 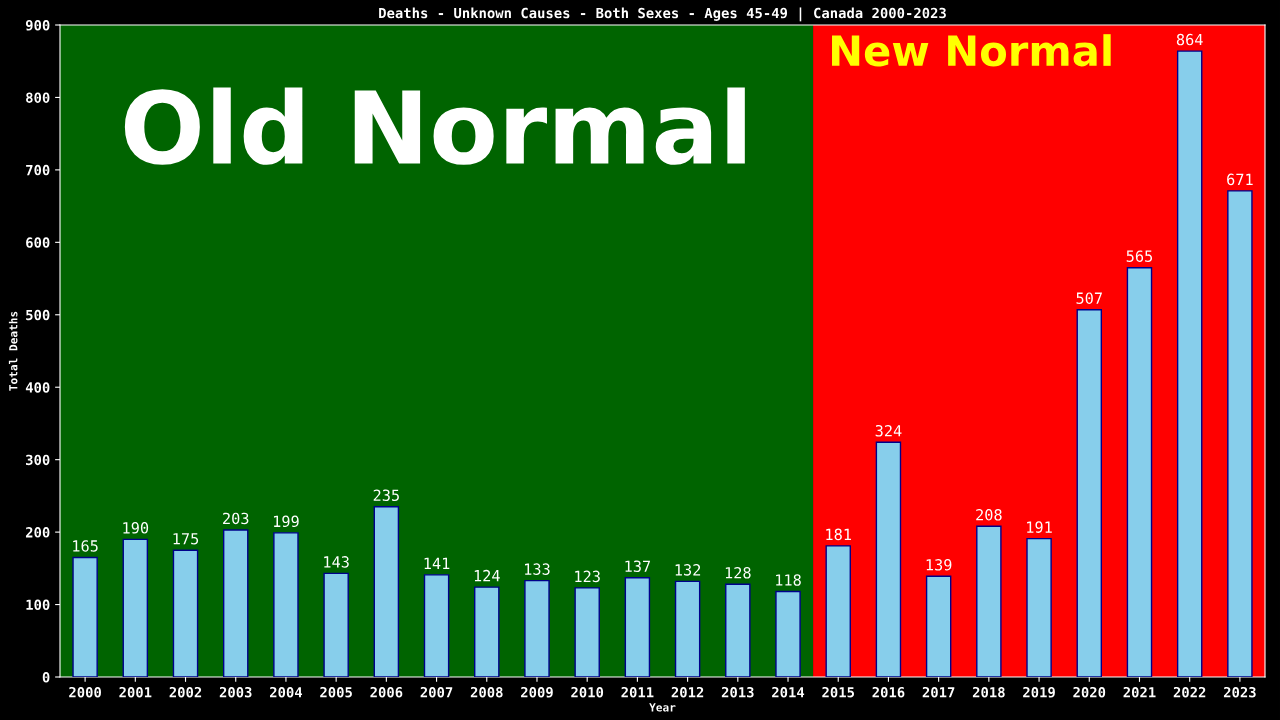 I want to click on data-label: 137, so click(x=638, y=566).